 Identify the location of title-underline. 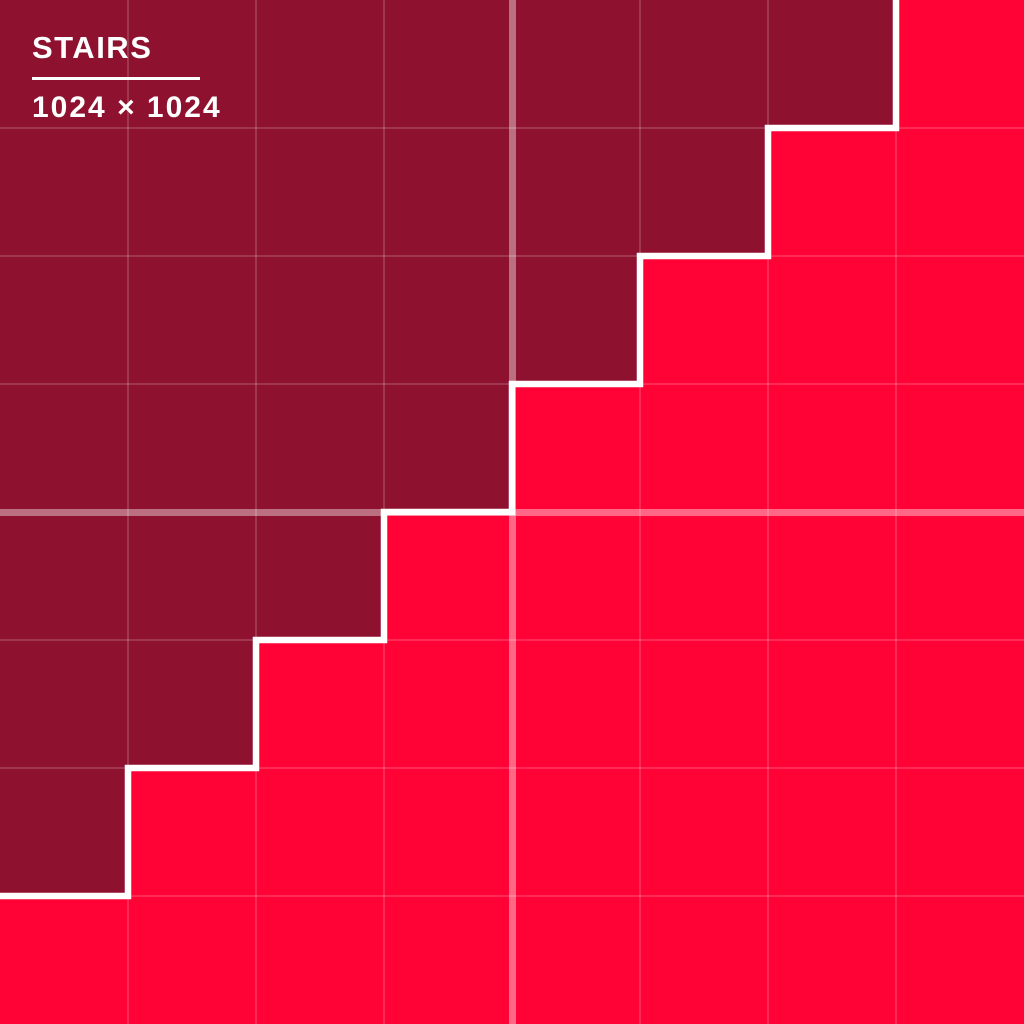
(116, 78).